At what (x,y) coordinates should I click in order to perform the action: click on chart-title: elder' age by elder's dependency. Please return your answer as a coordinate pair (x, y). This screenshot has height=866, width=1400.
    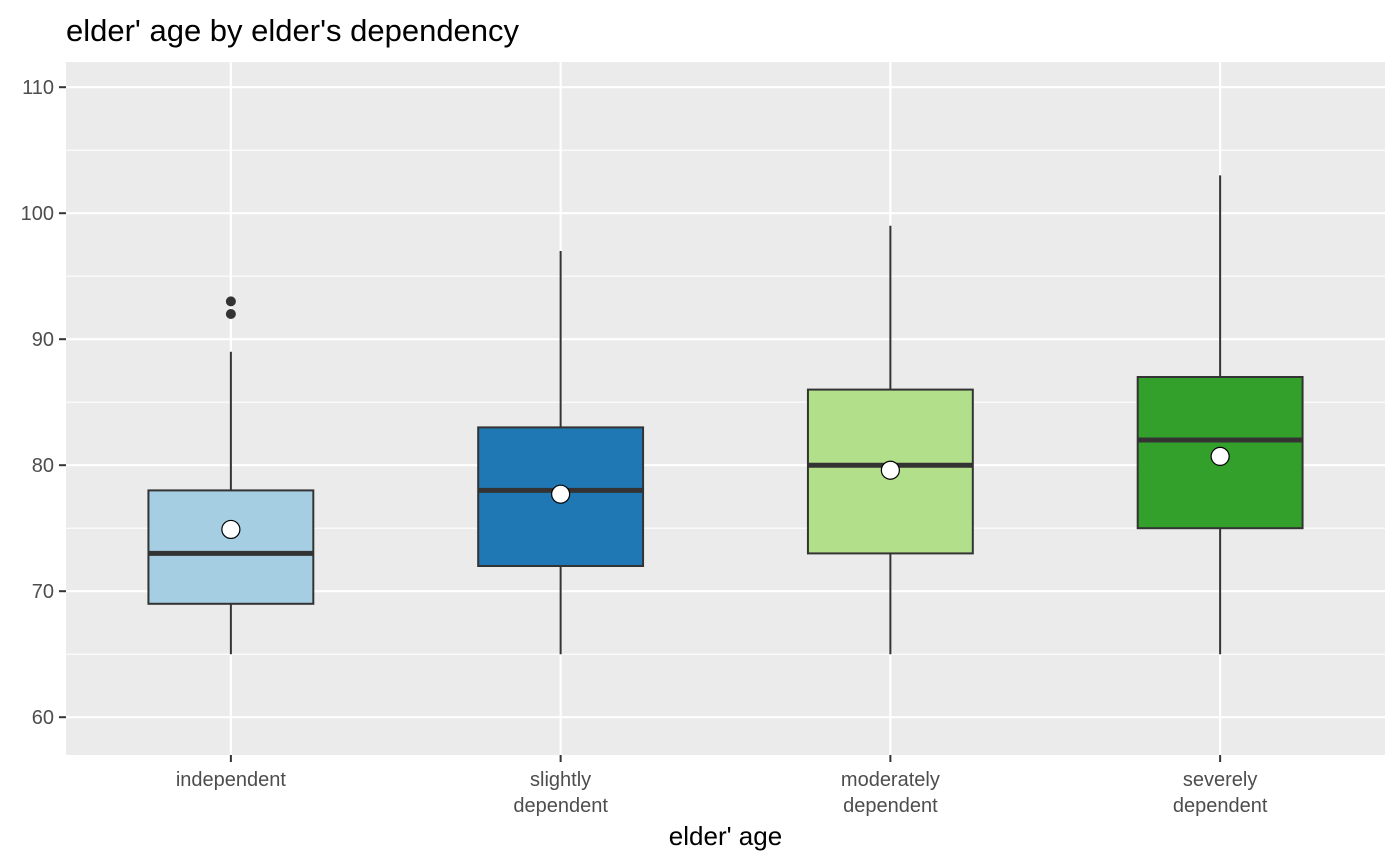
    Looking at the image, I should click on (293, 30).